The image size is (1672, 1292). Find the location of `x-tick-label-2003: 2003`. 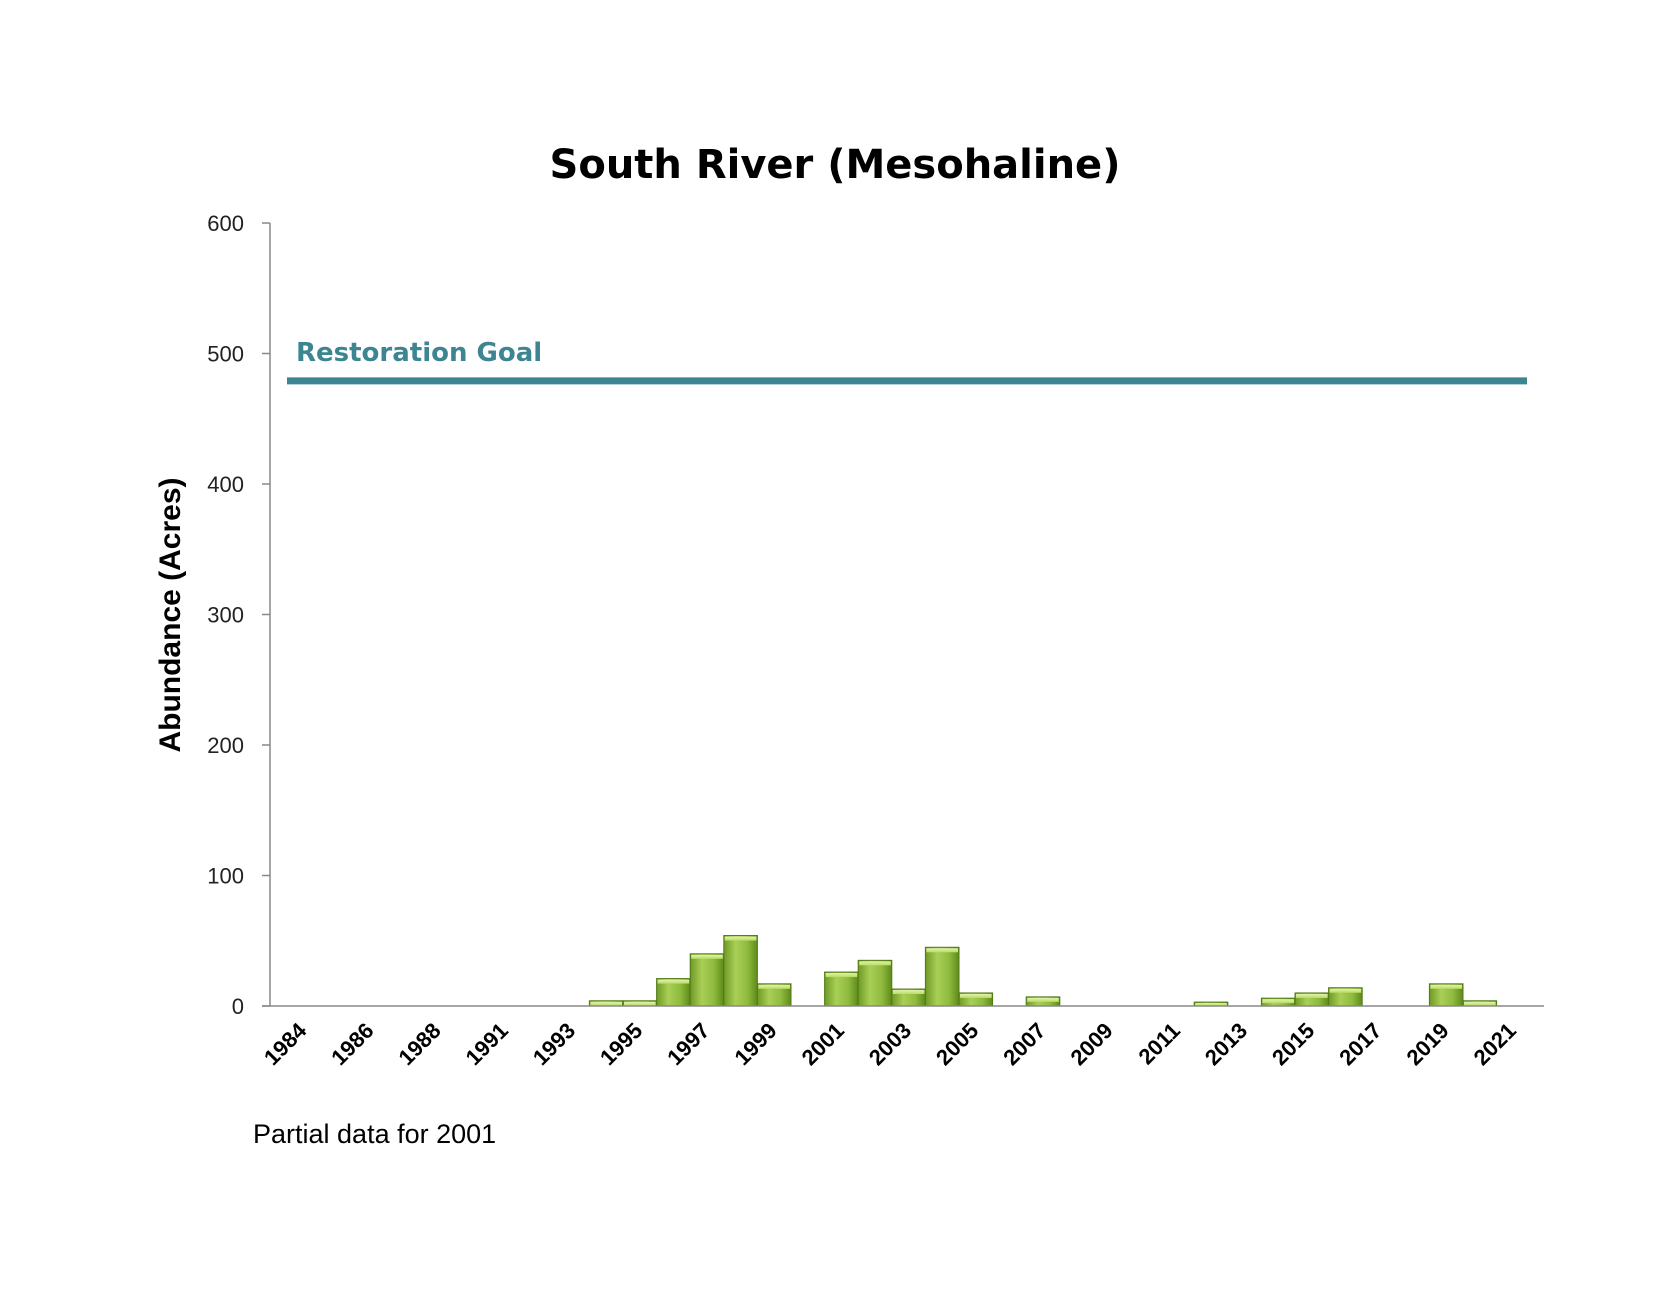

x-tick-label-2003: 2003 is located at coordinates (890, 1044).